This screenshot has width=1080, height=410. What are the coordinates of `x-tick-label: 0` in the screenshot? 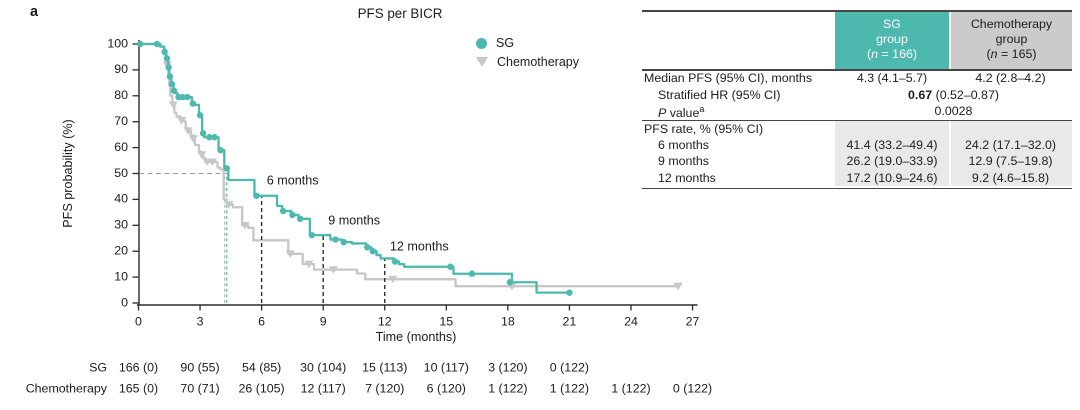 It's located at (138, 321).